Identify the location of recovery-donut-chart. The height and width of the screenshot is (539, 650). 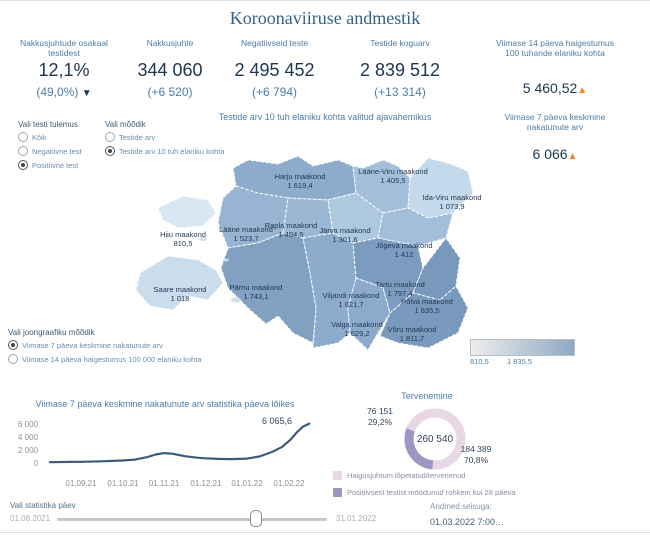
(435, 439).